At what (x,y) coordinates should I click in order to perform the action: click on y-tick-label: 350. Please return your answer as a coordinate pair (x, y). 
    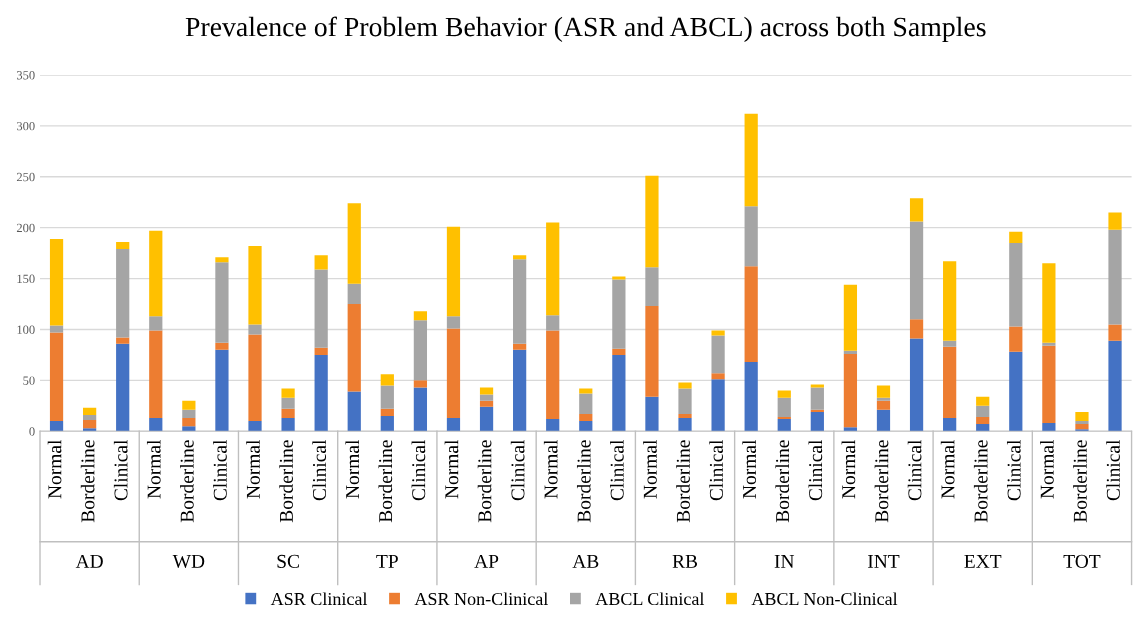
    Looking at the image, I should click on (25, 75).